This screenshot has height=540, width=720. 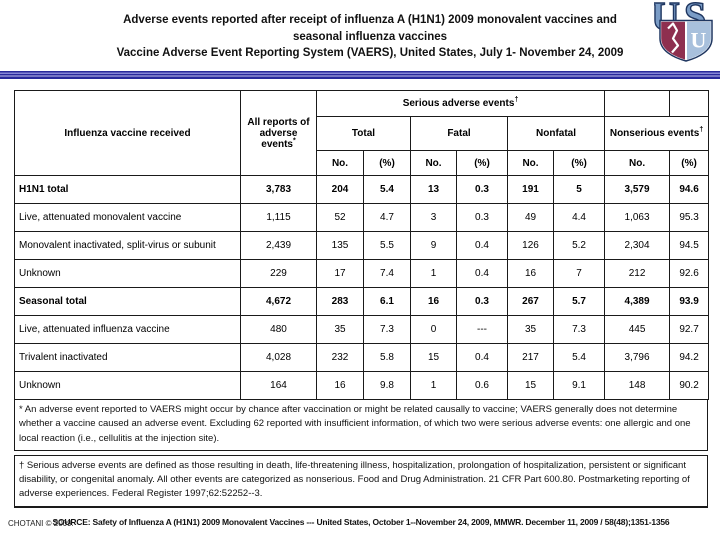 I want to click on value-cell: 480, so click(x=278, y=329).